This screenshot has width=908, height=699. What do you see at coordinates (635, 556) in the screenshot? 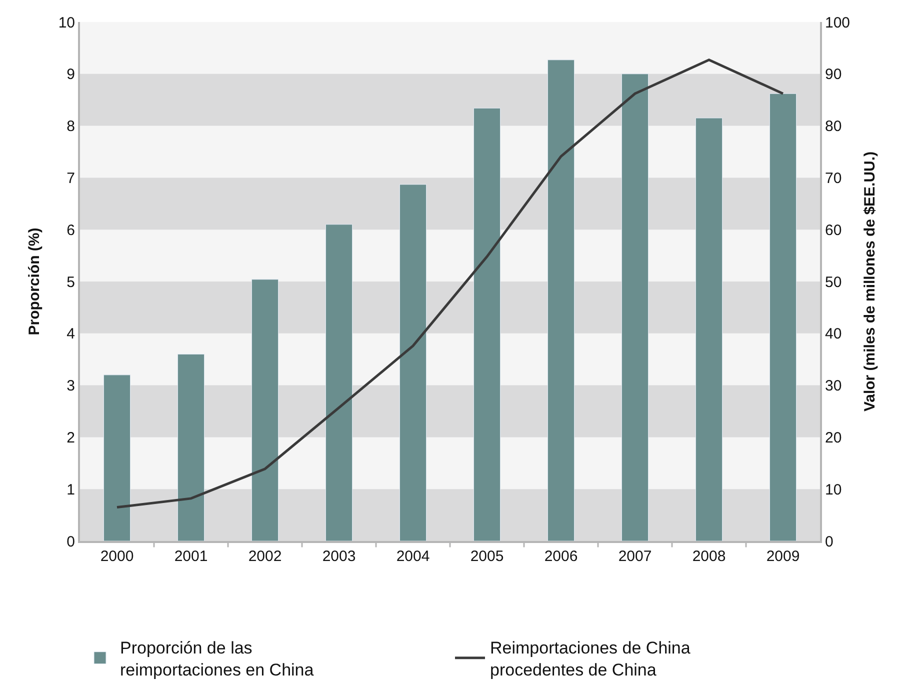
I see `x-tick-label: 2007` at bounding box center [635, 556].